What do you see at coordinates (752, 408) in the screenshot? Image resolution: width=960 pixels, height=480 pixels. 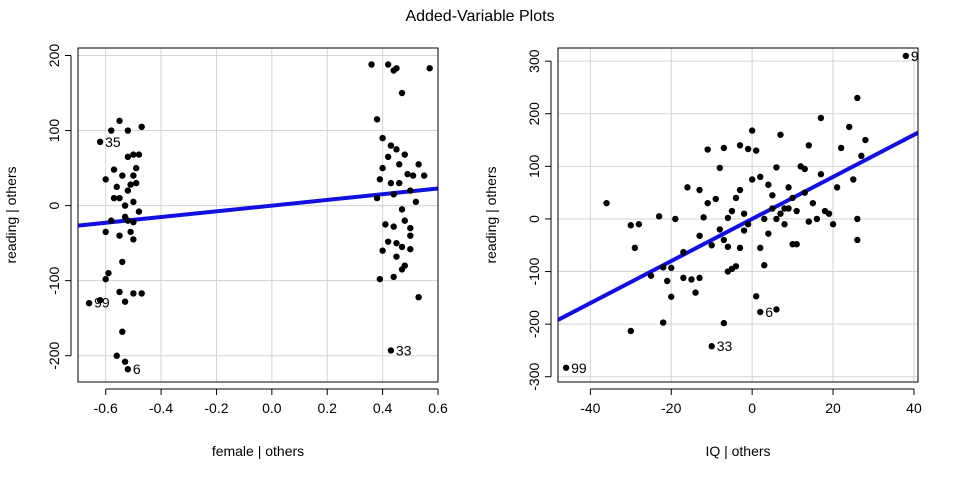 I see `x-tick-label: 0` at bounding box center [752, 408].